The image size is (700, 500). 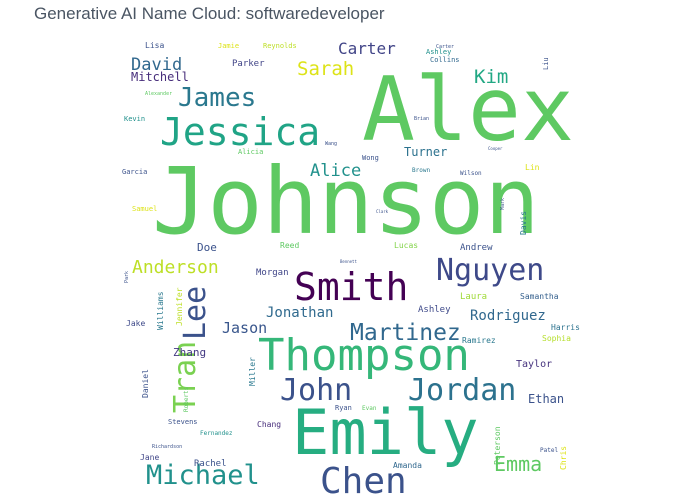 I want to click on word-daniel: Daniel, so click(x=145, y=383).